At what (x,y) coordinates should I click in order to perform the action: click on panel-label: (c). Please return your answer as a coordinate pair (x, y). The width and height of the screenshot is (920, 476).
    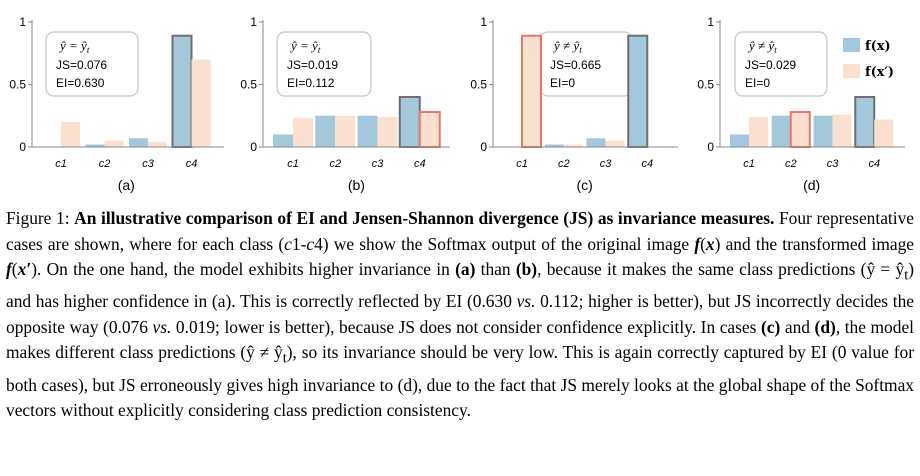
    Looking at the image, I should click on (584, 185).